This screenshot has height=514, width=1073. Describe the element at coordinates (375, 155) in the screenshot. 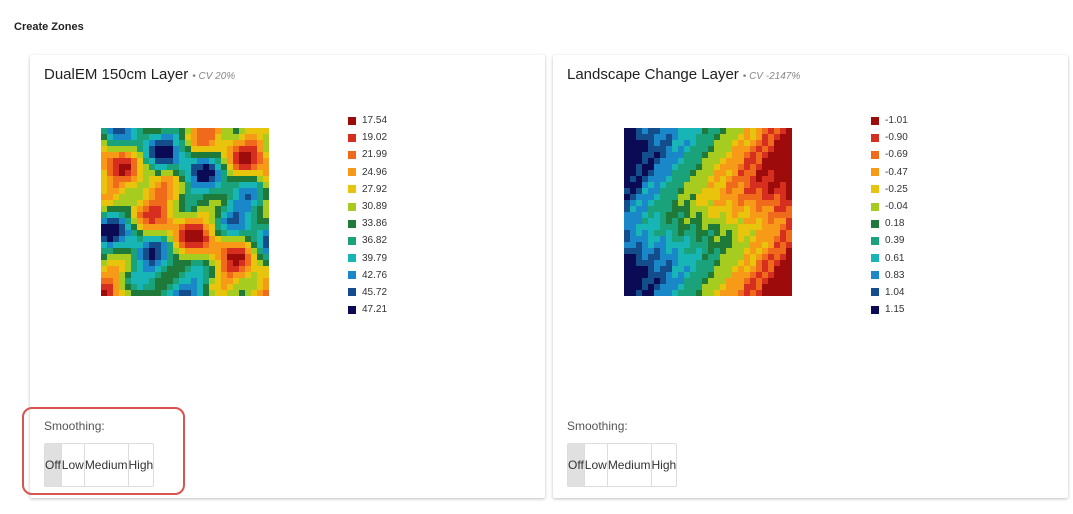

I see `legend-label: 21.99` at that location.